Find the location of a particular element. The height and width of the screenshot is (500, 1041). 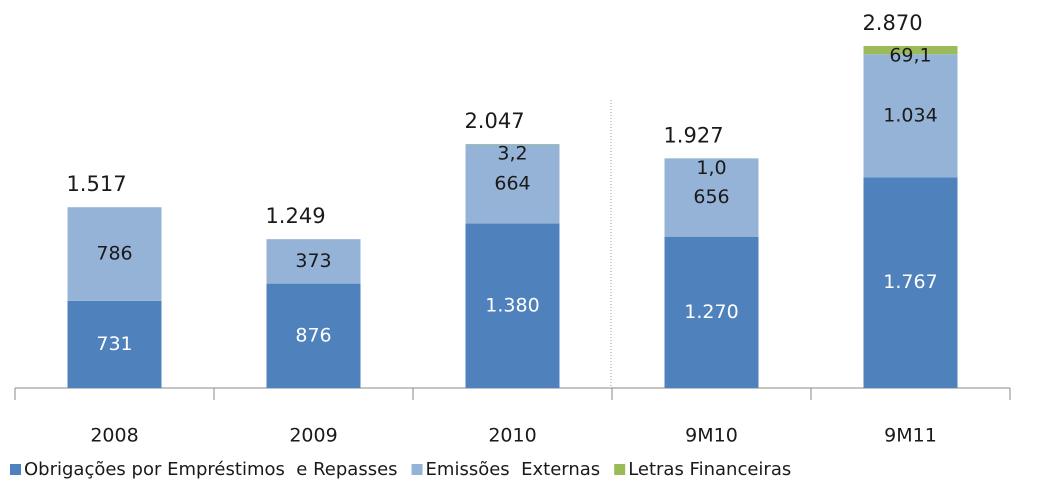

legend-label: Letras Financeiras is located at coordinates (709, 469).